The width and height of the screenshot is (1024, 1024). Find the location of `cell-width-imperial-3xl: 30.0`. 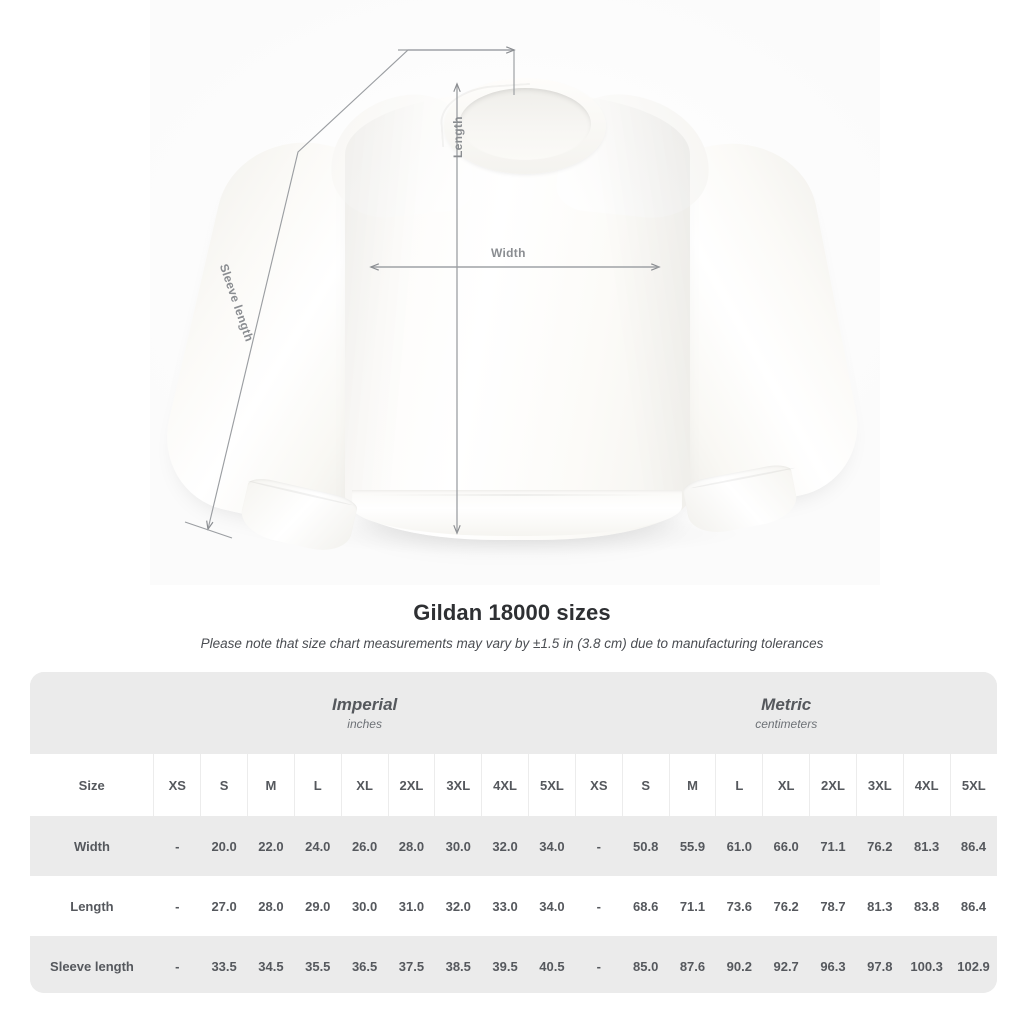

cell-width-imperial-3xl: 30.0 is located at coordinates (458, 846).